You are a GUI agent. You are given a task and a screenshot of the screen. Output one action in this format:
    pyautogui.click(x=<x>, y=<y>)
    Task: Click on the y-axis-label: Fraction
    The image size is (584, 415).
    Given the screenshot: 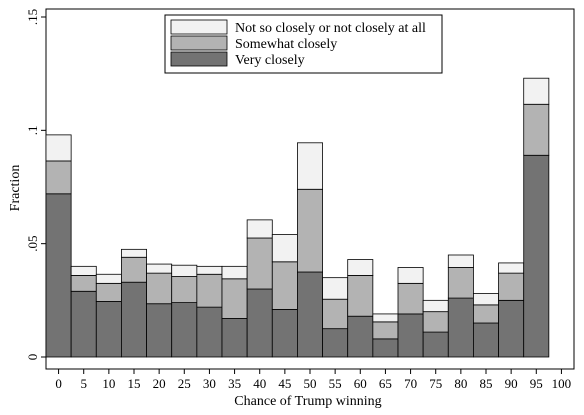 What is the action you would take?
    pyautogui.click(x=15, y=188)
    